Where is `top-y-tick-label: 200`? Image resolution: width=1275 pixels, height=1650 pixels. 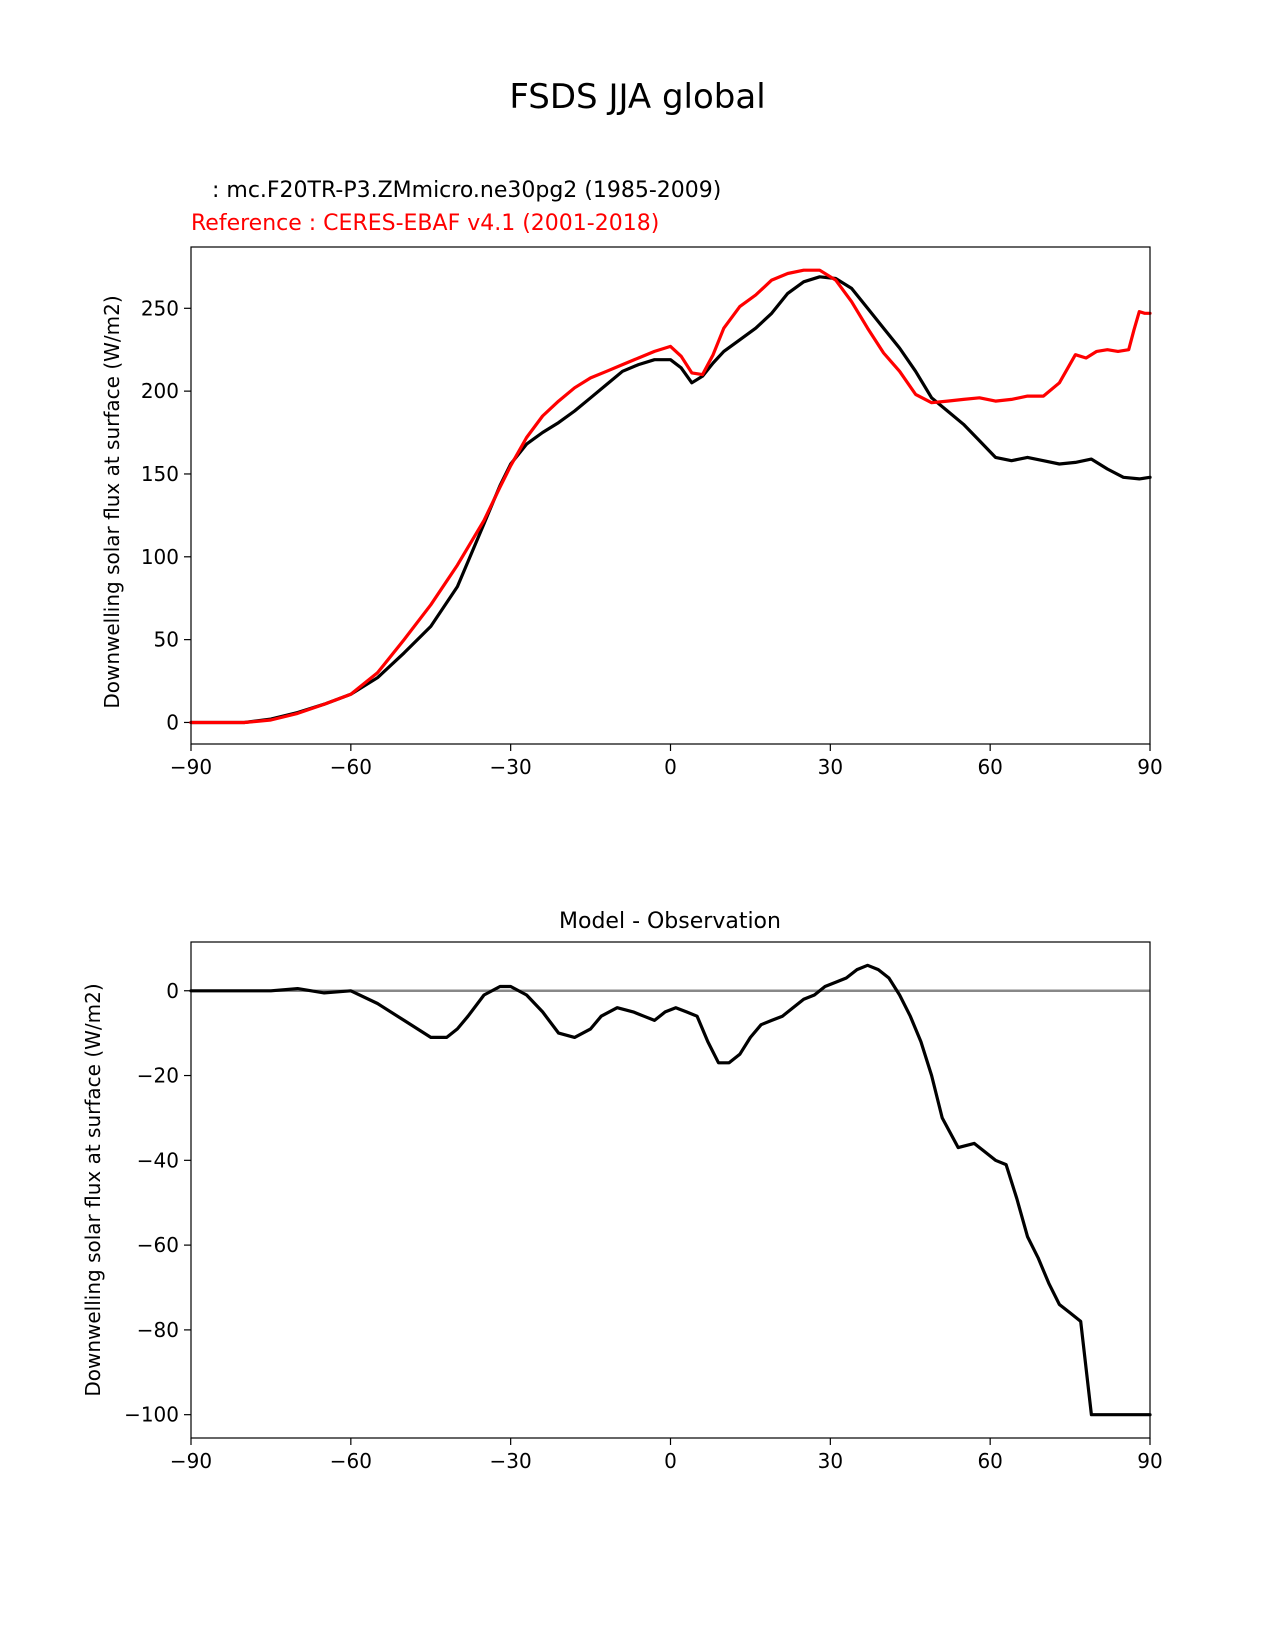
top-y-tick-label: 200 is located at coordinates (160, 391).